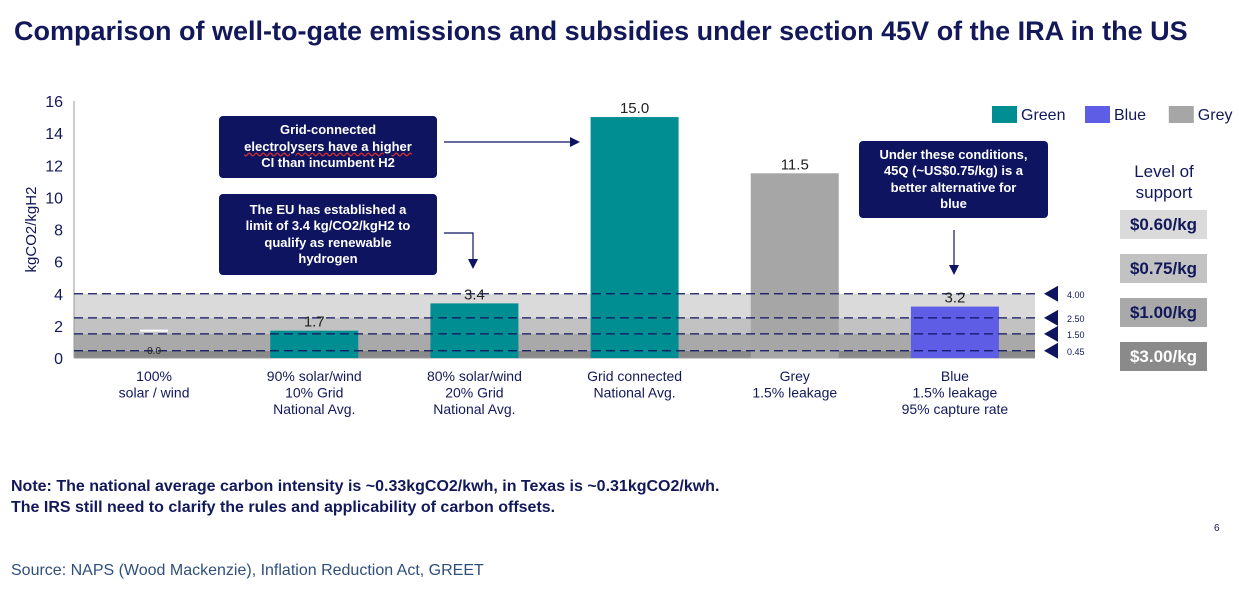 This screenshot has width=1239, height=603. Describe the element at coordinates (953, 154) in the screenshot. I see `callout-blue-line-1: Under these conditions,` at that location.